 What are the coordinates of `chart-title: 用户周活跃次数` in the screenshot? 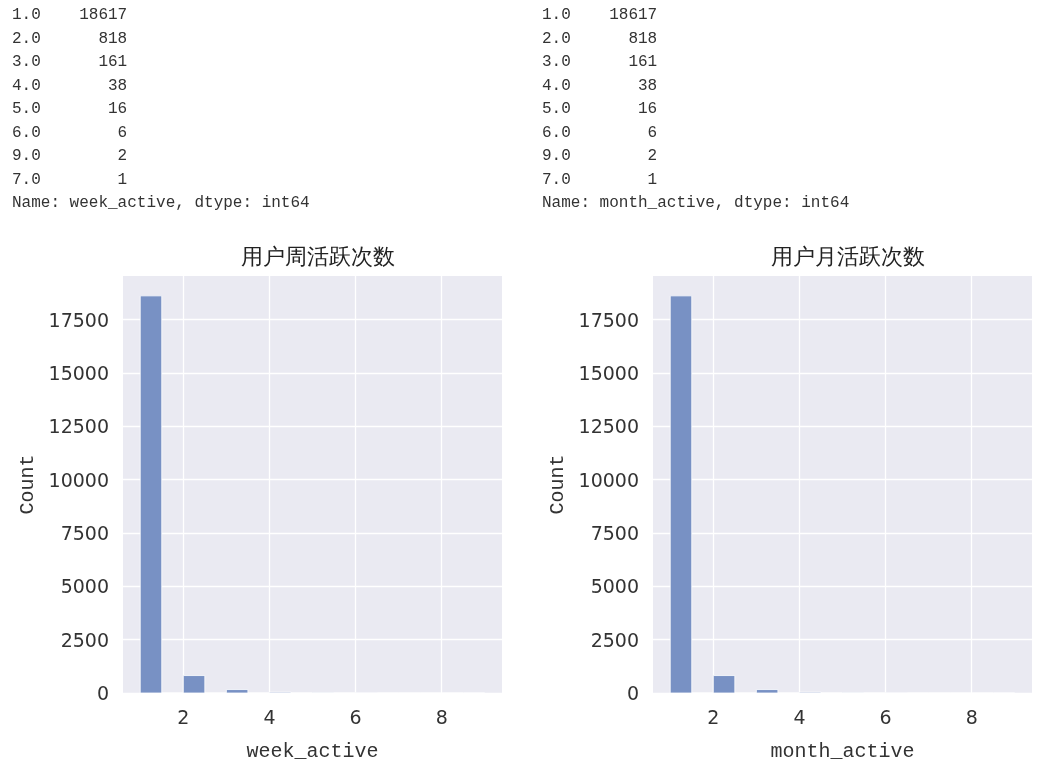 It's located at (318, 256).